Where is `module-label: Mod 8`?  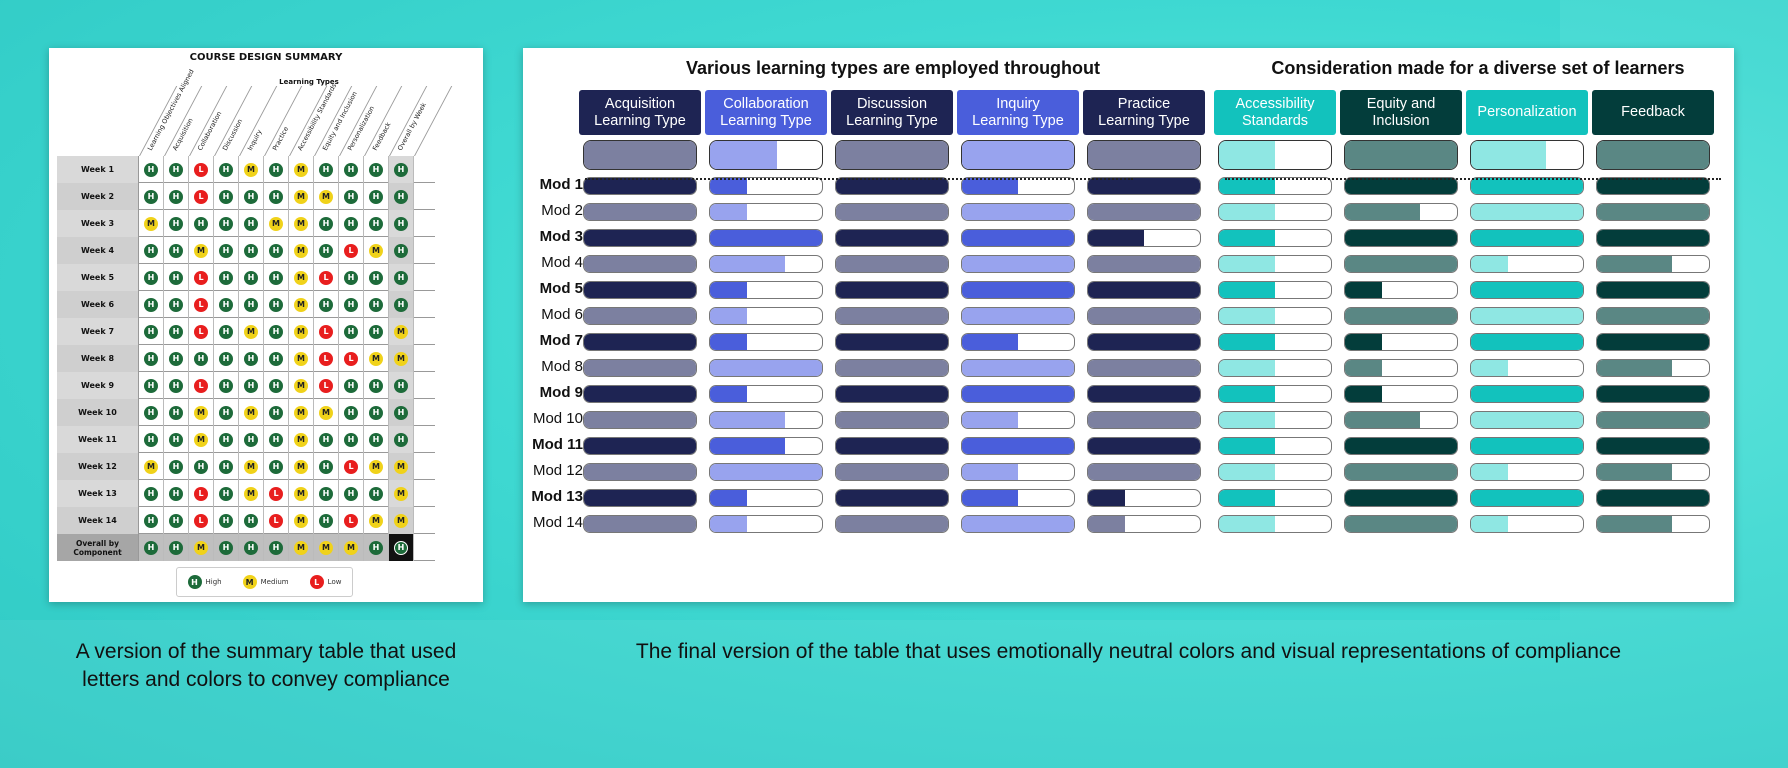 module-label: Mod 8 is located at coordinates (562, 366).